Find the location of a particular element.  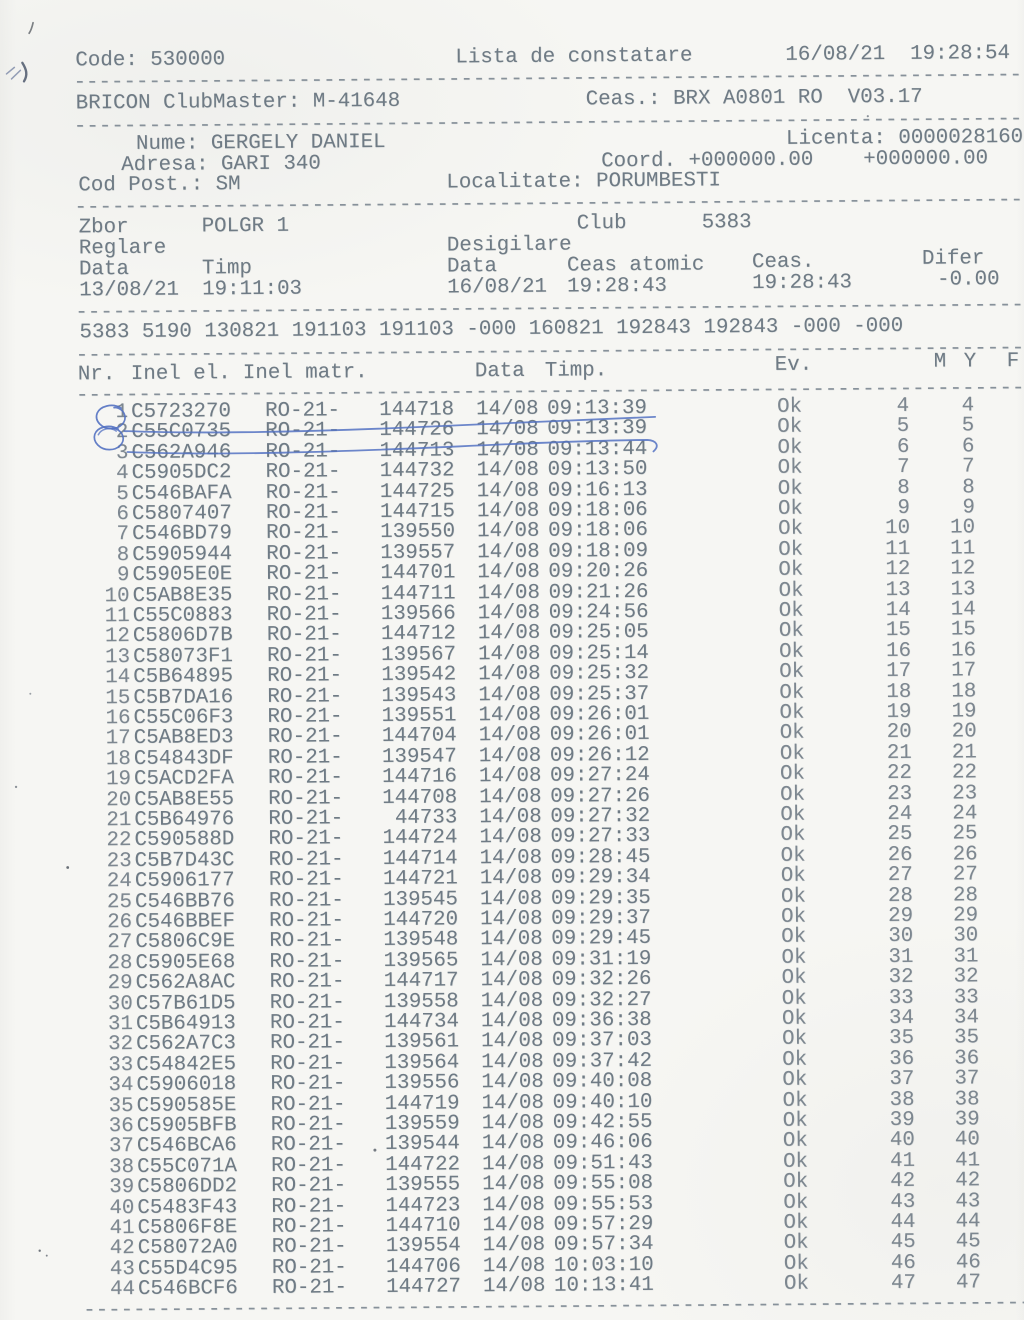

reglare-data-value: 13/08/21 is located at coordinates (129, 290).